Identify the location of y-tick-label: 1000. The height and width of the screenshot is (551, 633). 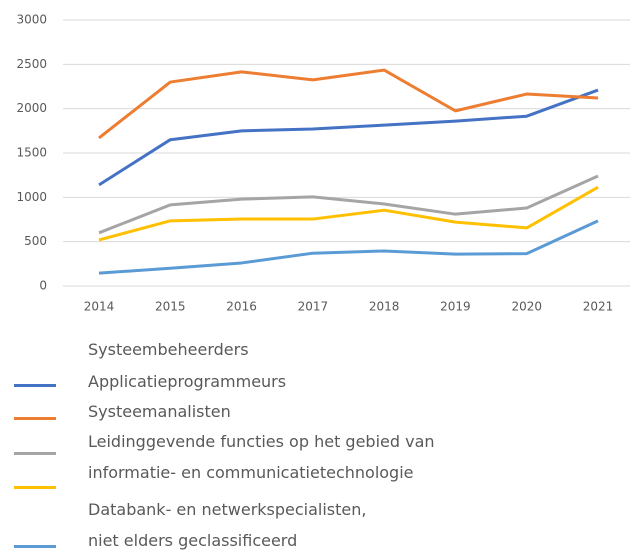
(31, 197).